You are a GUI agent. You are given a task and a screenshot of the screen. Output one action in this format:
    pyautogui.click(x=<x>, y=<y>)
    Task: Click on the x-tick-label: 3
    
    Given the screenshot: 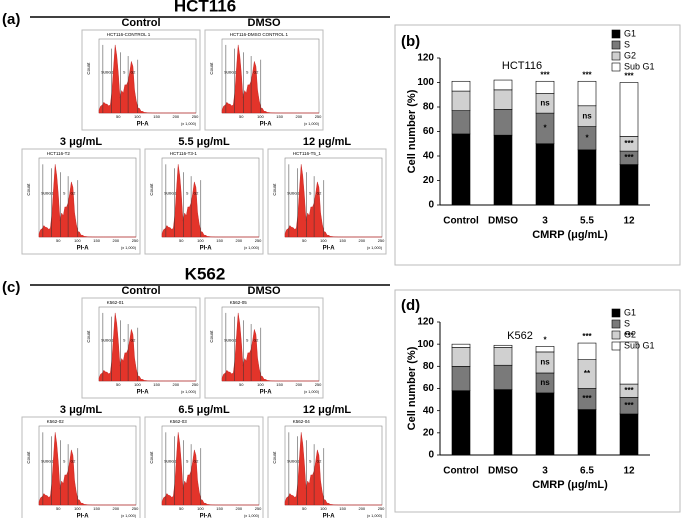 What is the action you would take?
    pyautogui.click(x=545, y=221)
    